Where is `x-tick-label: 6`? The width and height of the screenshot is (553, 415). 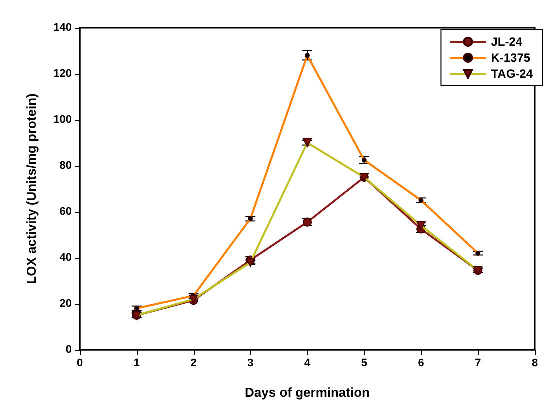
x-tick-label: 6 is located at coordinates (421, 364).